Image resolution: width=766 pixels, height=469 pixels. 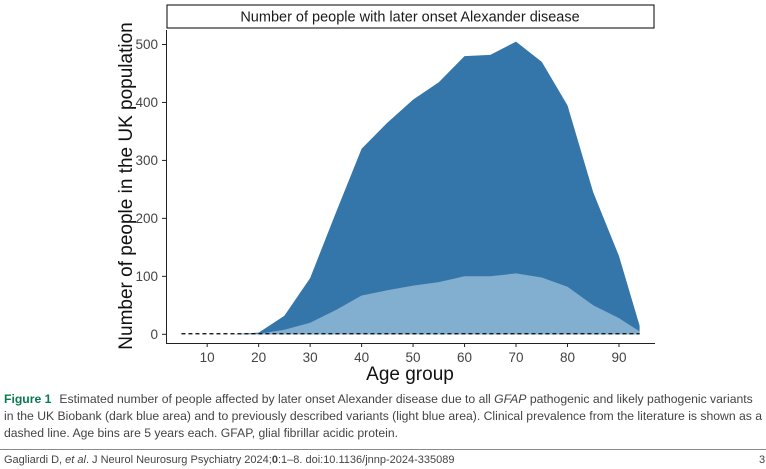 I want to click on footer-year: 2024;, so click(x=256, y=460).